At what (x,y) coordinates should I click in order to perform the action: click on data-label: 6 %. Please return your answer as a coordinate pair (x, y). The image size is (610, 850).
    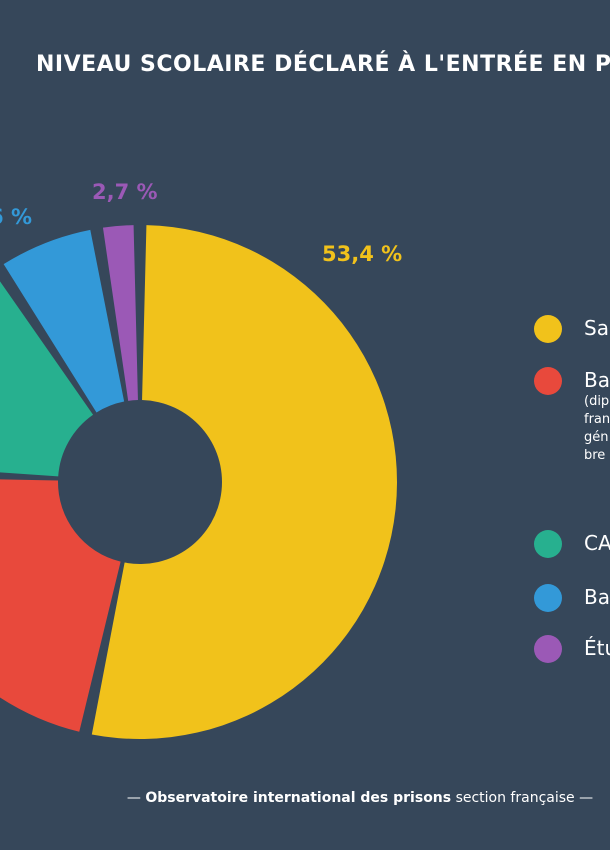
    Looking at the image, I should click on (16, 217).